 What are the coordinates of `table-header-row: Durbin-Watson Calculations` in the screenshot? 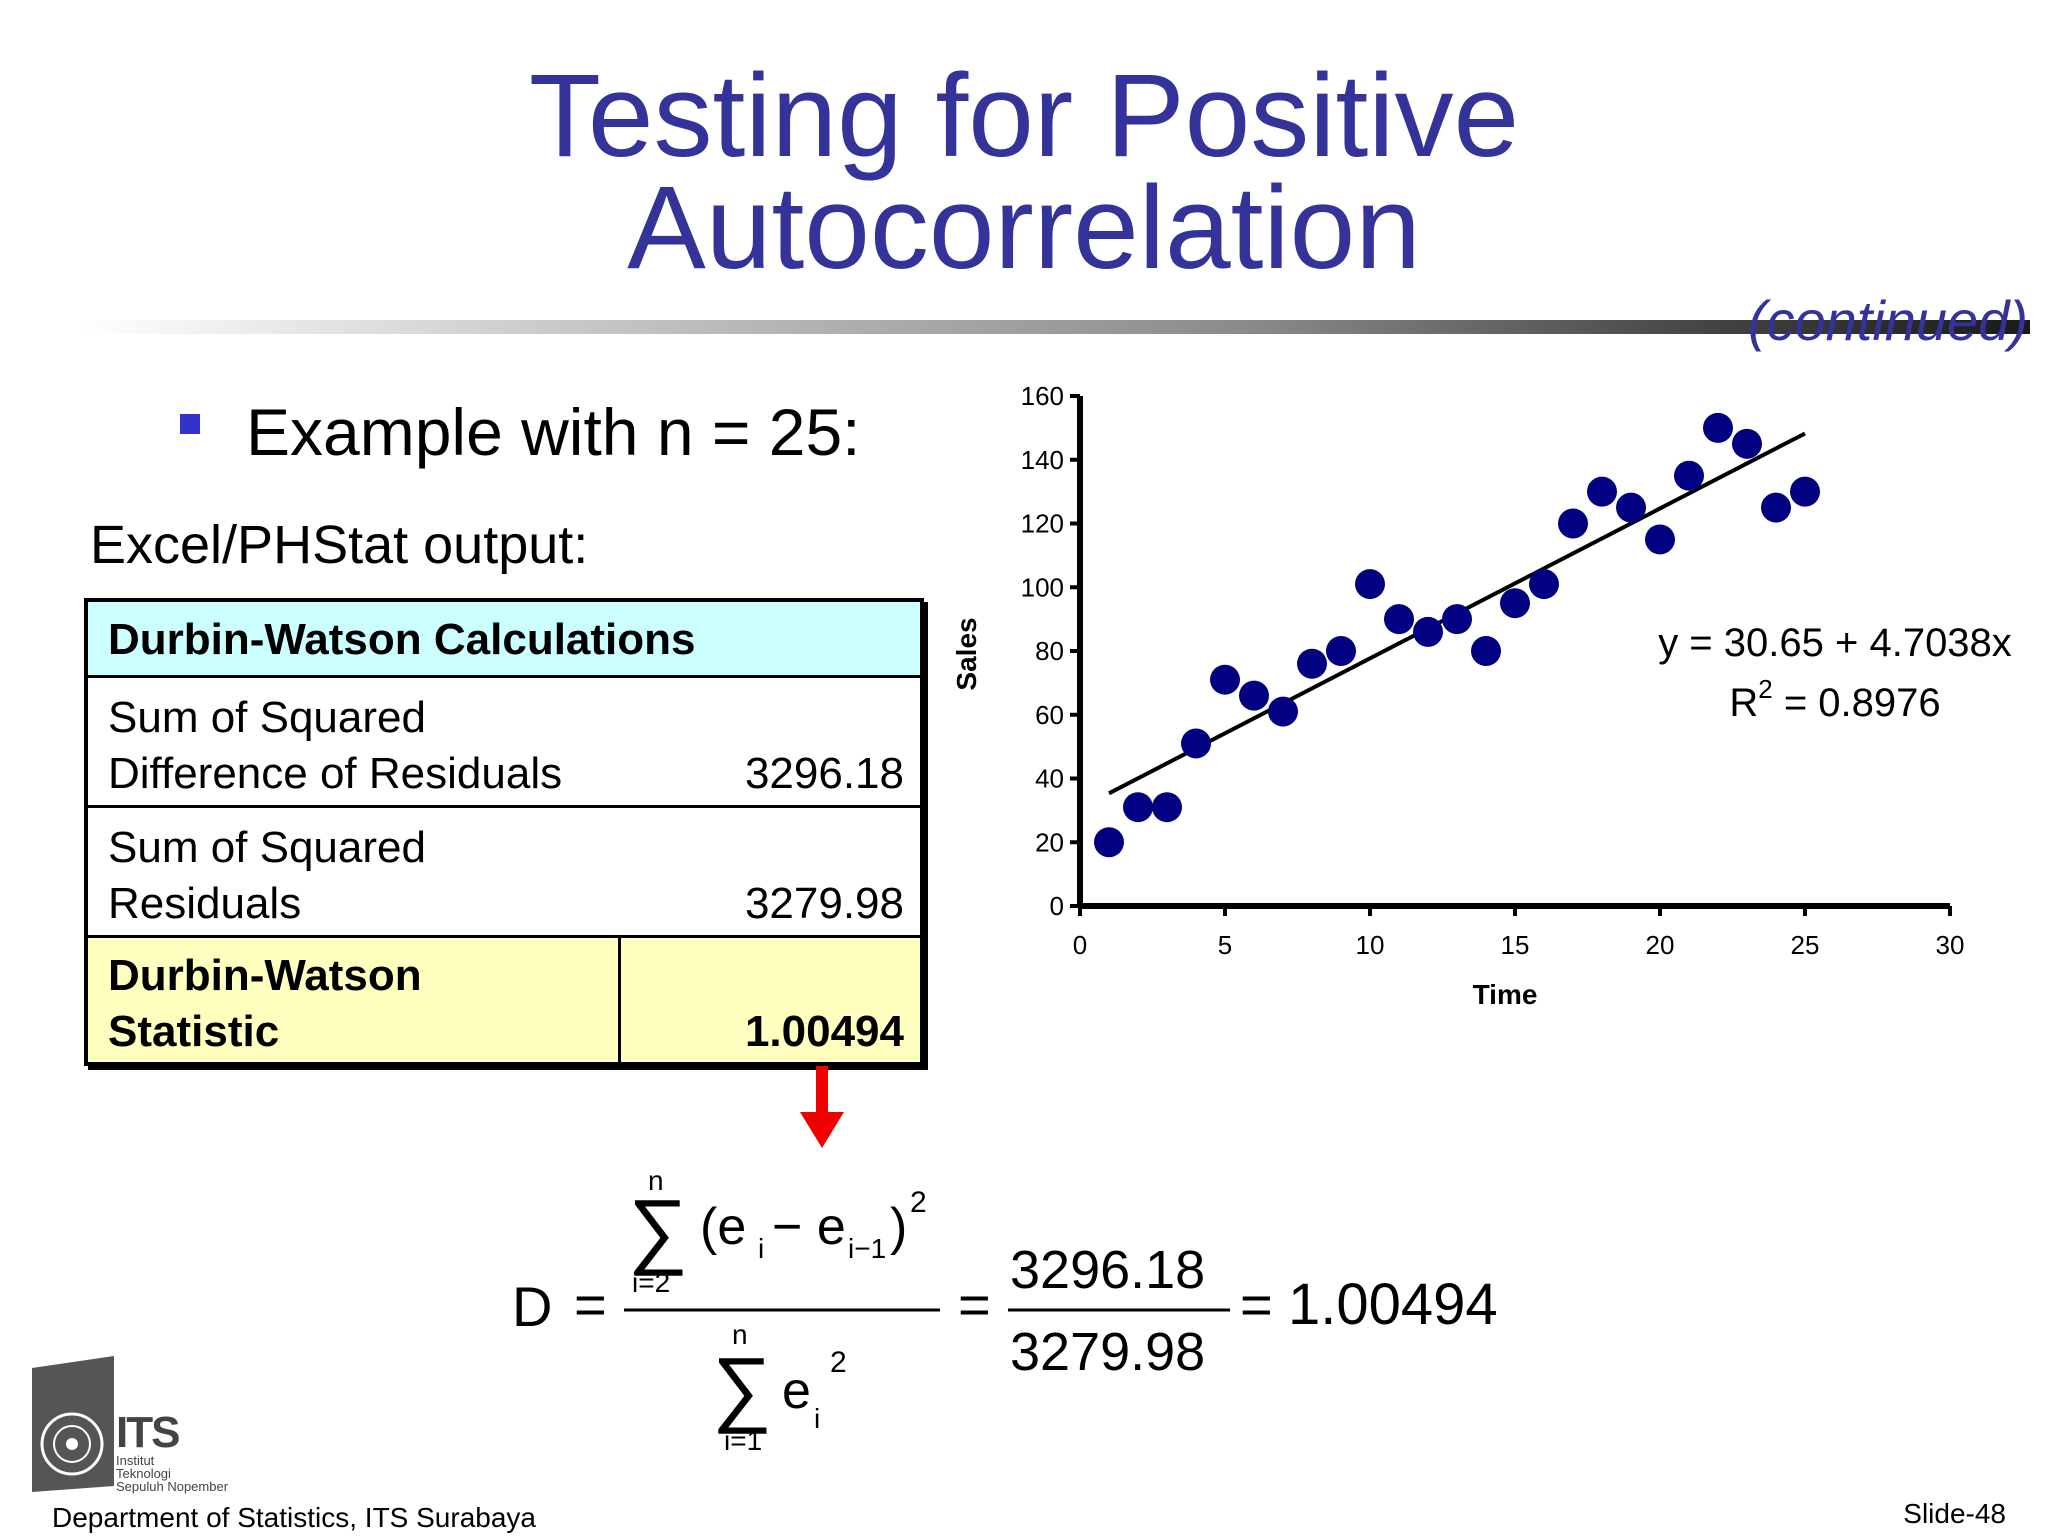 It's located at (504, 640).